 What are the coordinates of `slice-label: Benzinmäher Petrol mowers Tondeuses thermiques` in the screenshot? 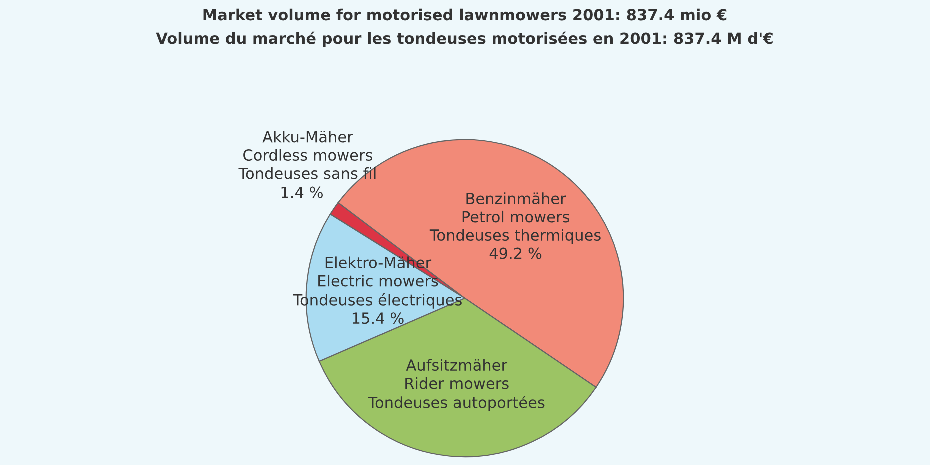 It's located at (515, 218).